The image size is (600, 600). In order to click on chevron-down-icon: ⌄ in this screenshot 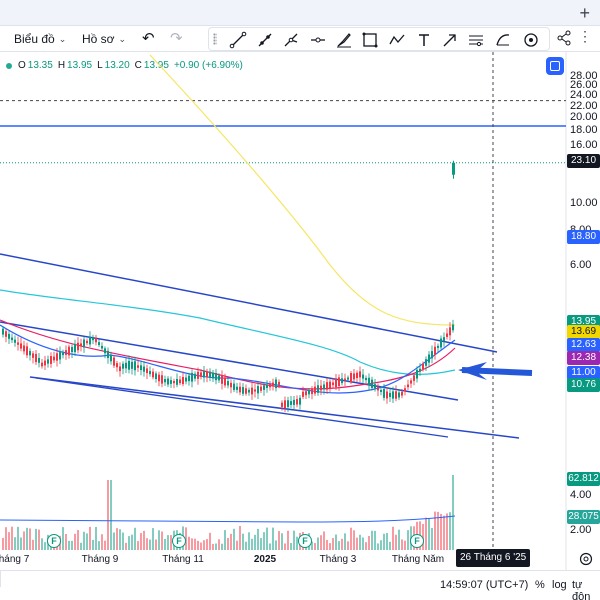, I will do `click(62, 38)`.